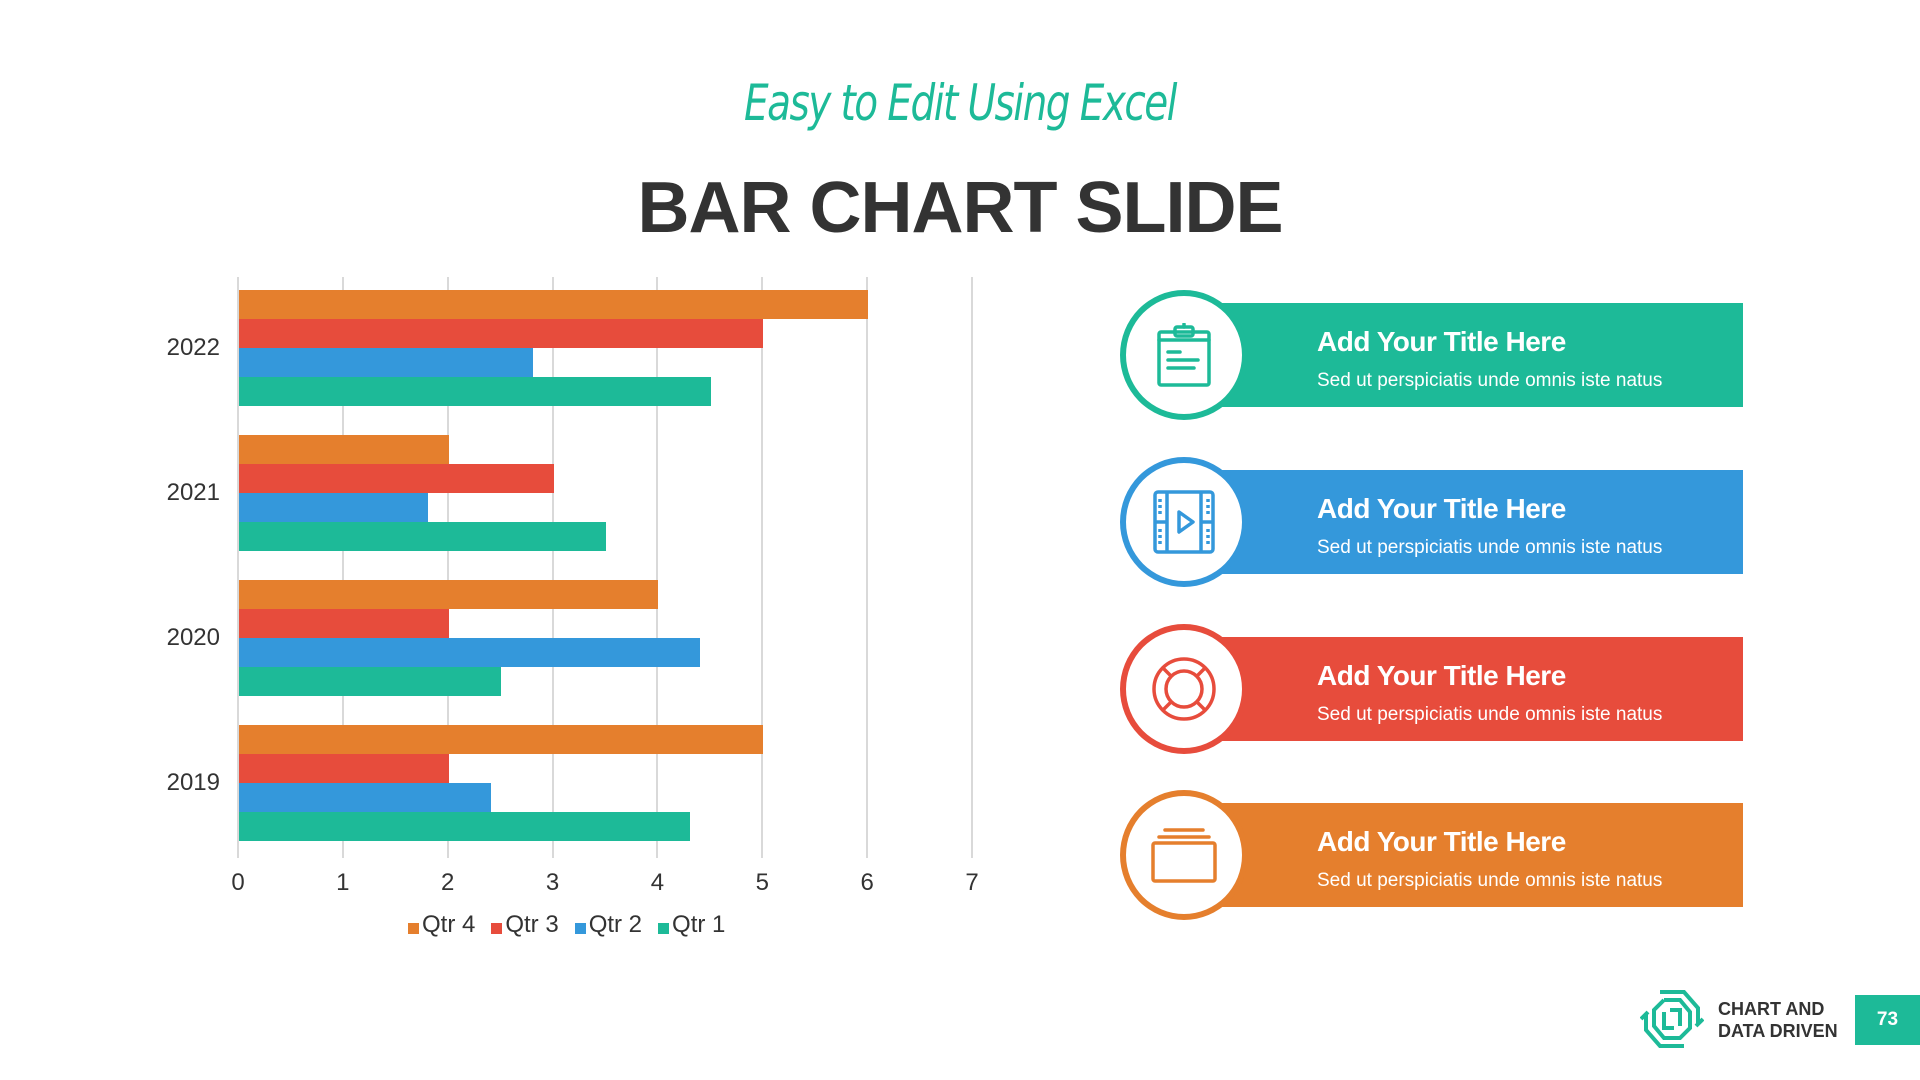 The width and height of the screenshot is (1920, 1080). What do you see at coordinates (657, 882) in the screenshot?
I see `x-tick-label: 4` at bounding box center [657, 882].